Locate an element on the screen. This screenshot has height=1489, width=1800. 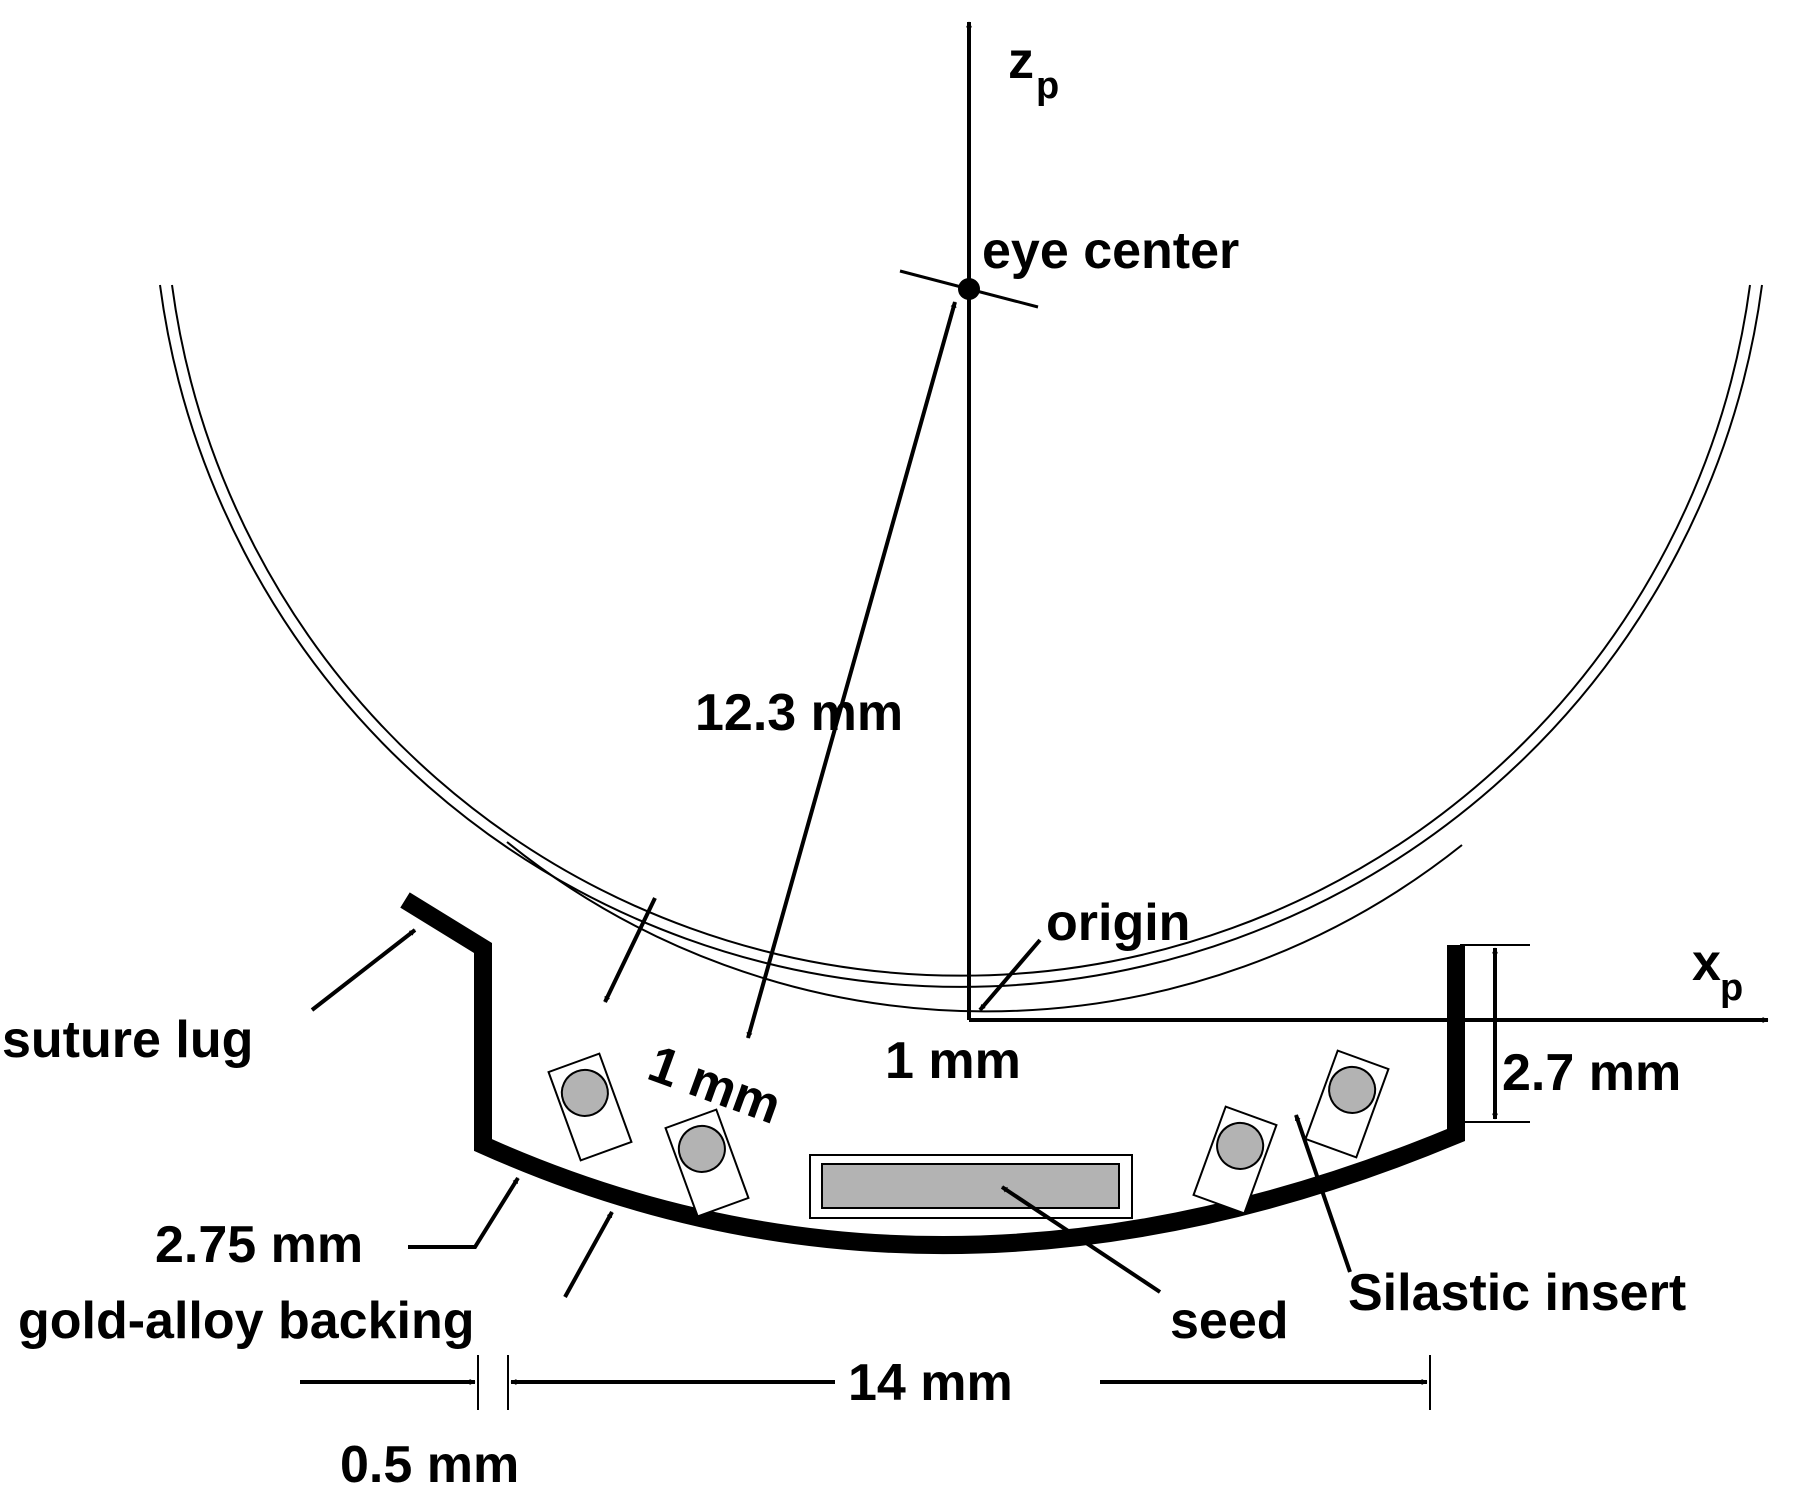
z-axis-subscript: p is located at coordinates (1047, 86).